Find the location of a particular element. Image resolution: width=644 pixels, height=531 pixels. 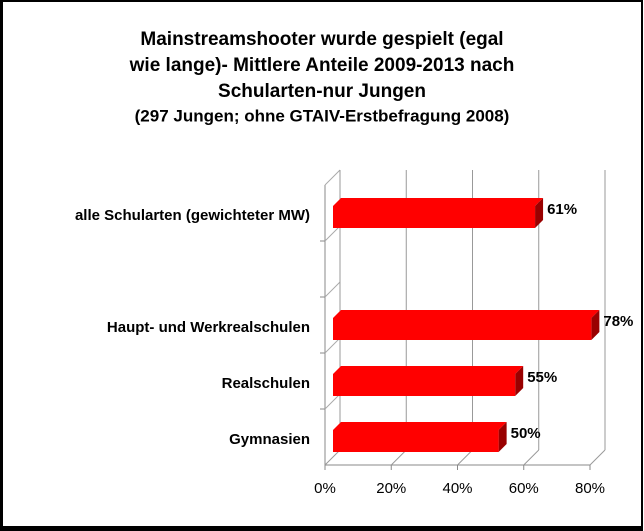

data-label: 78% is located at coordinates (618, 321).